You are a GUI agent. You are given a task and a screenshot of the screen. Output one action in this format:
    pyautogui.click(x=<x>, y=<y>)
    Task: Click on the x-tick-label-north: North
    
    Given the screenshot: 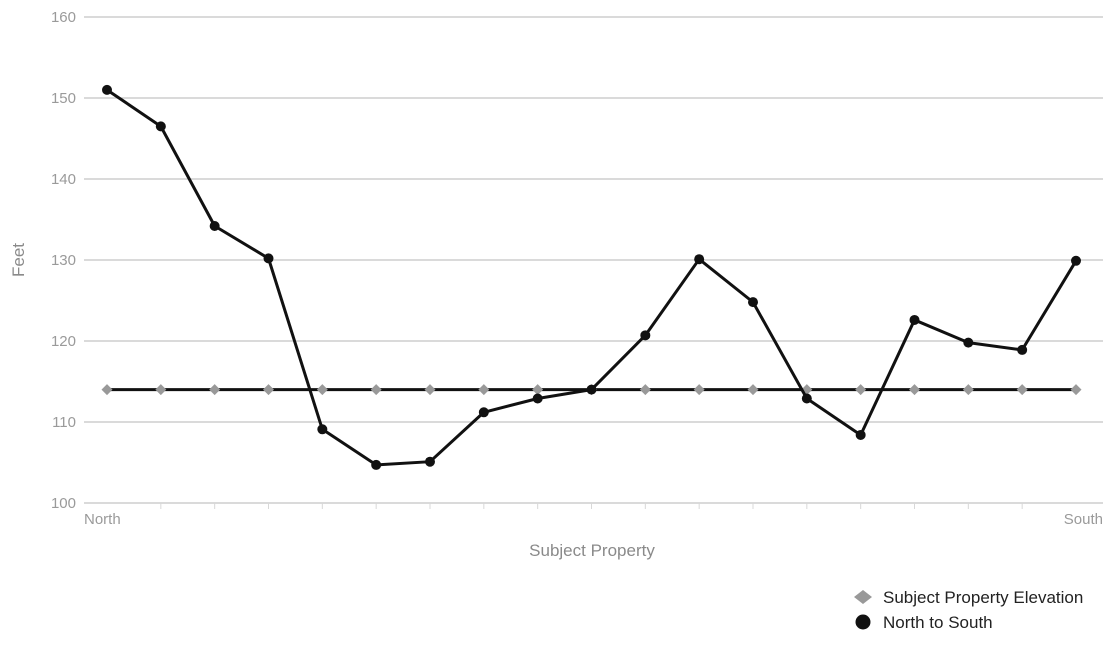 What is the action you would take?
    pyautogui.click(x=102, y=519)
    